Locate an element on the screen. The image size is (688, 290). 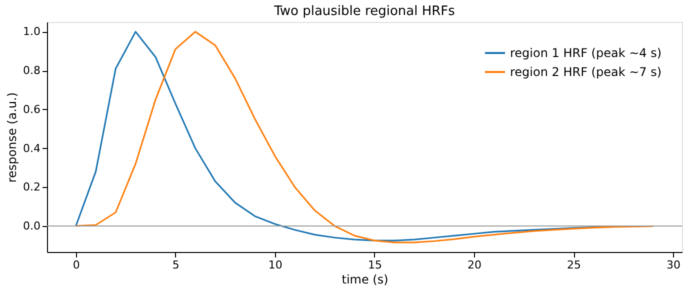
x-tick-label: 20 is located at coordinates (474, 265).